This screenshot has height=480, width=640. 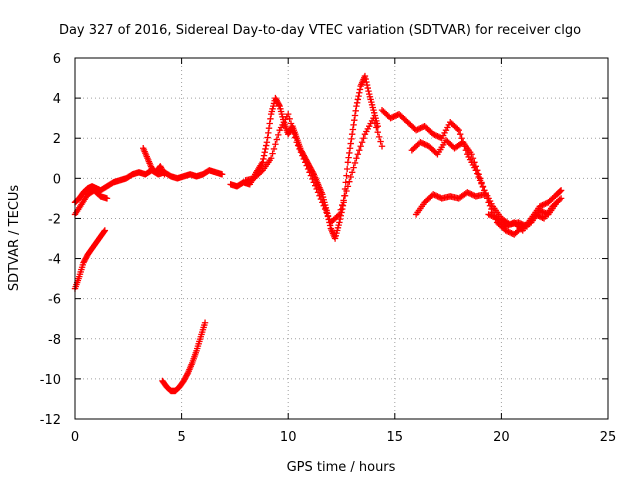 What do you see at coordinates (341, 467) in the screenshot?
I see `x-axis-label: GPS time / hours` at bounding box center [341, 467].